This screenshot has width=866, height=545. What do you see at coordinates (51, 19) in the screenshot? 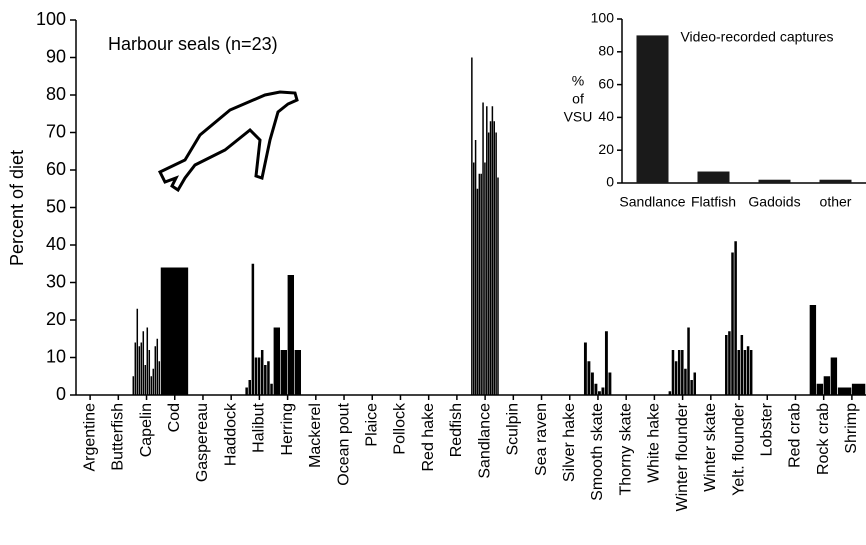
I see `y-tick-label: 100` at bounding box center [51, 19].